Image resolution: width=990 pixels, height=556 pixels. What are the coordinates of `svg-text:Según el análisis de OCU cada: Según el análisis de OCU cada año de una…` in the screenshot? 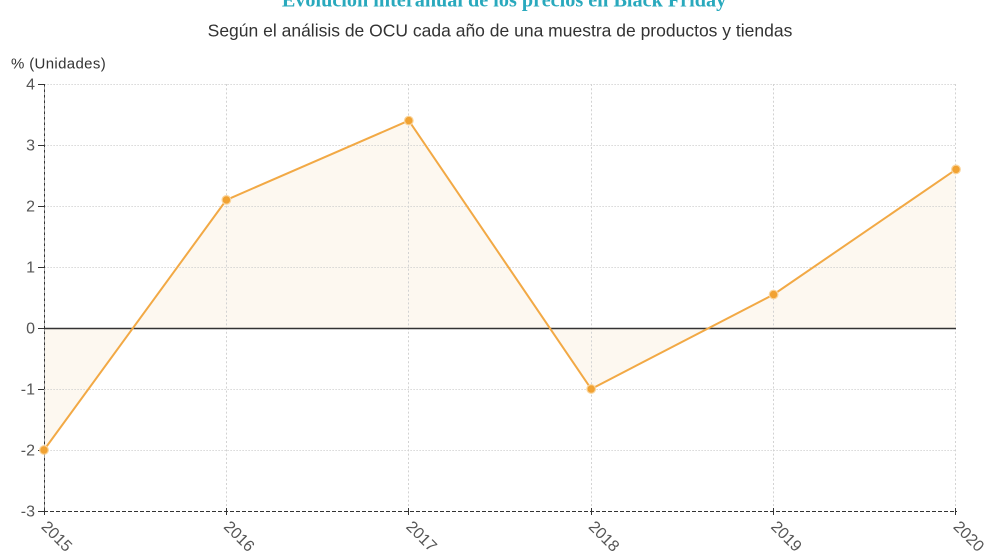 It's located at (500, 31).